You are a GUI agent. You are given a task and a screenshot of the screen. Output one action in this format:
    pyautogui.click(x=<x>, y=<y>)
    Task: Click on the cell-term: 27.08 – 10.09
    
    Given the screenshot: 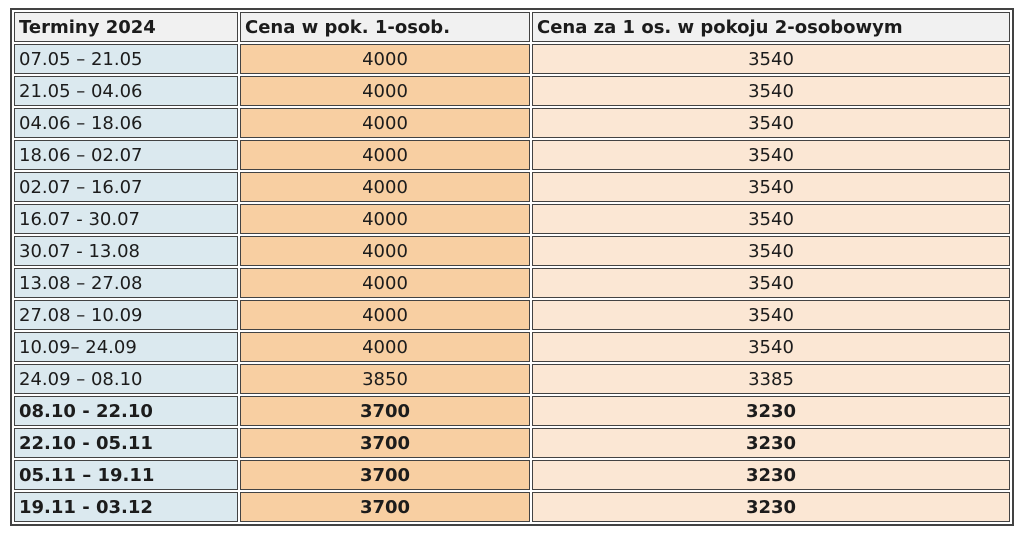 What is the action you would take?
    pyautogui.click(x=126, y=315)
    